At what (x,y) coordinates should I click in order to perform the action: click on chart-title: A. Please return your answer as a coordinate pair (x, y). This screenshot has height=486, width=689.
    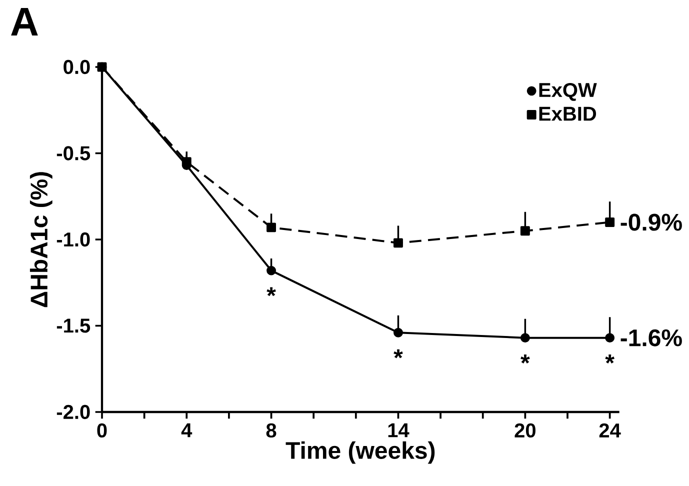
    Looking at the image, I should click on (24, 22).